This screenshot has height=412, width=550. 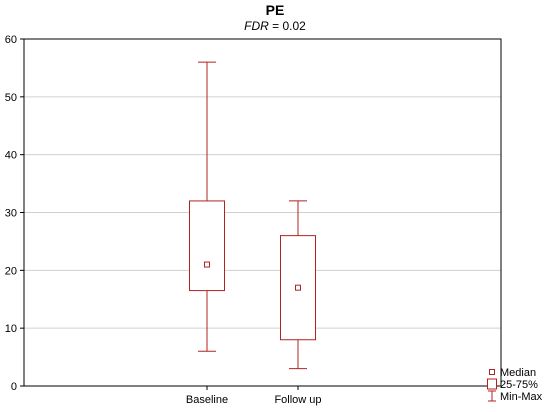 I want to click on legend-label-1: 25-75%, so click(x=519, y=385).